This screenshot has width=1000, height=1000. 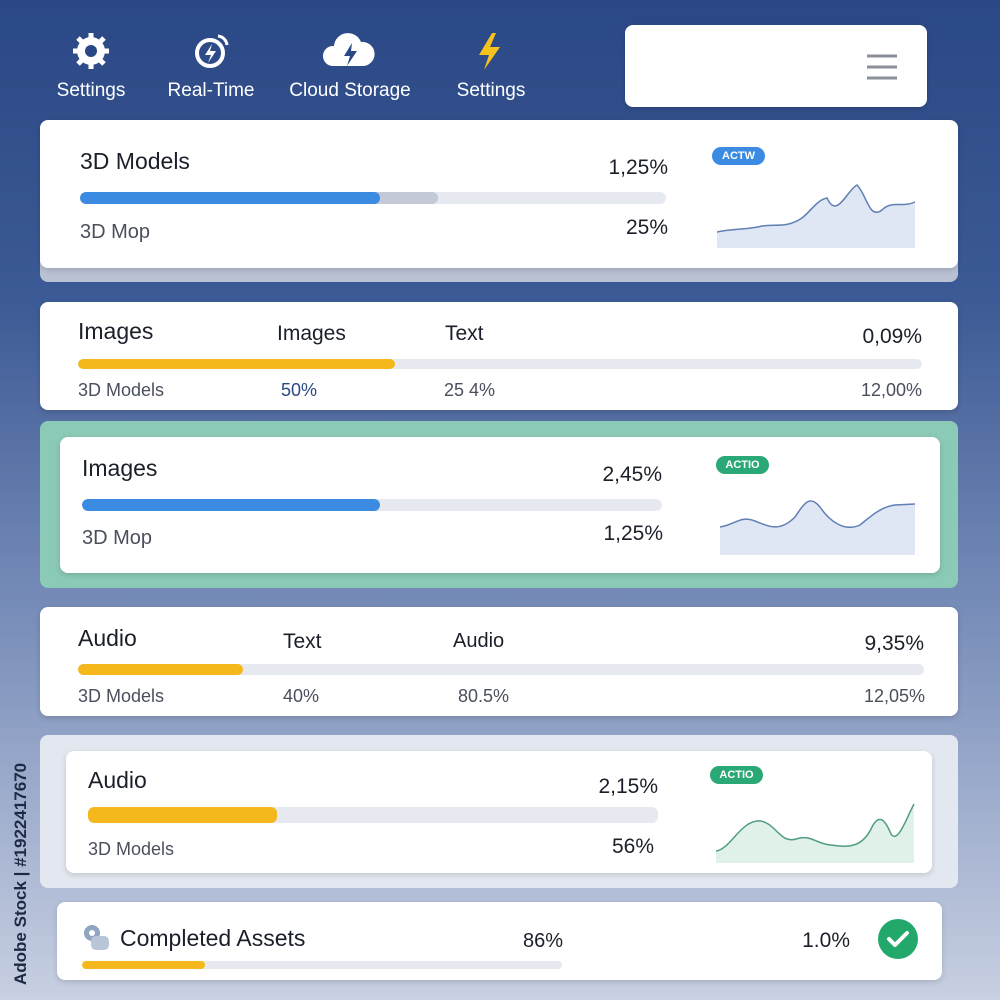 I want to click on watermark: Adobe Stock | #1922417670, so click(x=20, y=873).